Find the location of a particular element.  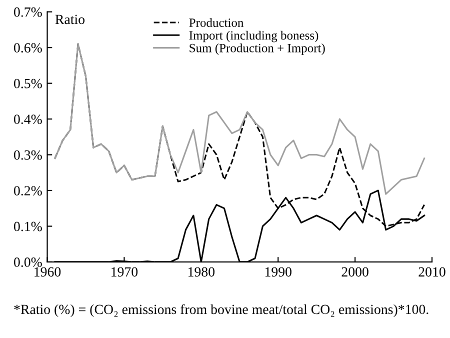

legend-label: Import (including boness) is located at coordinates (253, 36).